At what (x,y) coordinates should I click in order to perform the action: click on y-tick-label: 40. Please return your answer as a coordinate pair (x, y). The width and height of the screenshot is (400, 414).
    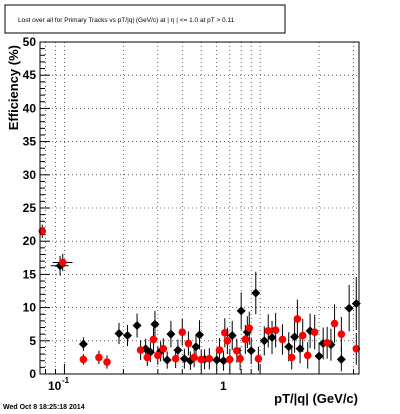
    Looking at the image, I should click on (30, 108).